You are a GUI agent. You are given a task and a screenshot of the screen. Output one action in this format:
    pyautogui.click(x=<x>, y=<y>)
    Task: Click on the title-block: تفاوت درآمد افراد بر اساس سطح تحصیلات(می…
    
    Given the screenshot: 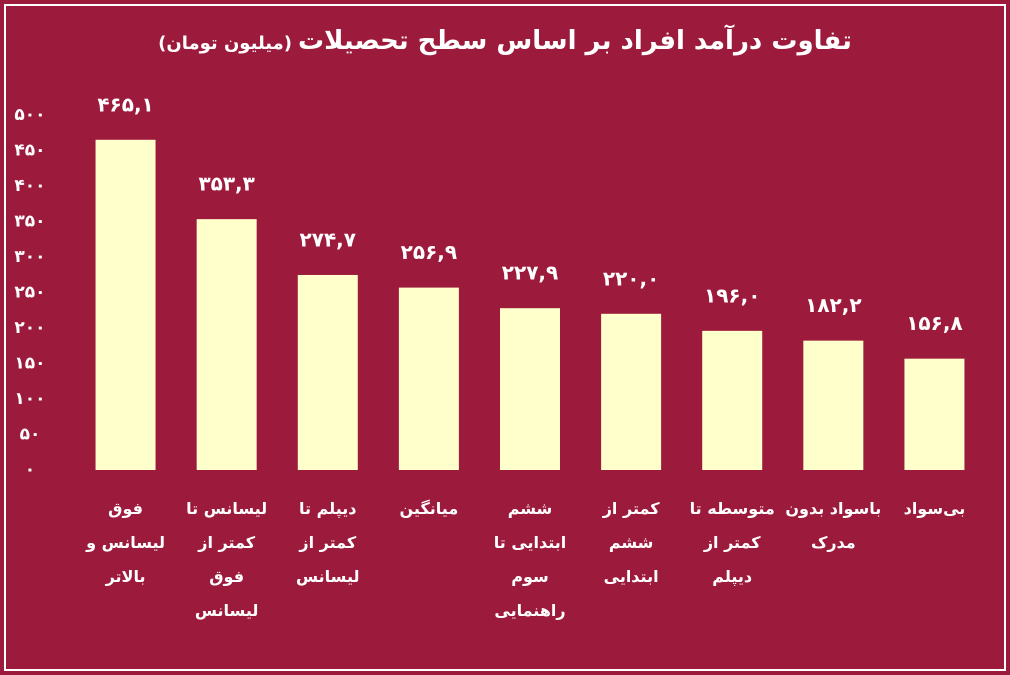 What is the action you would take?
    pyautogui.click(x=505, y=41)
    